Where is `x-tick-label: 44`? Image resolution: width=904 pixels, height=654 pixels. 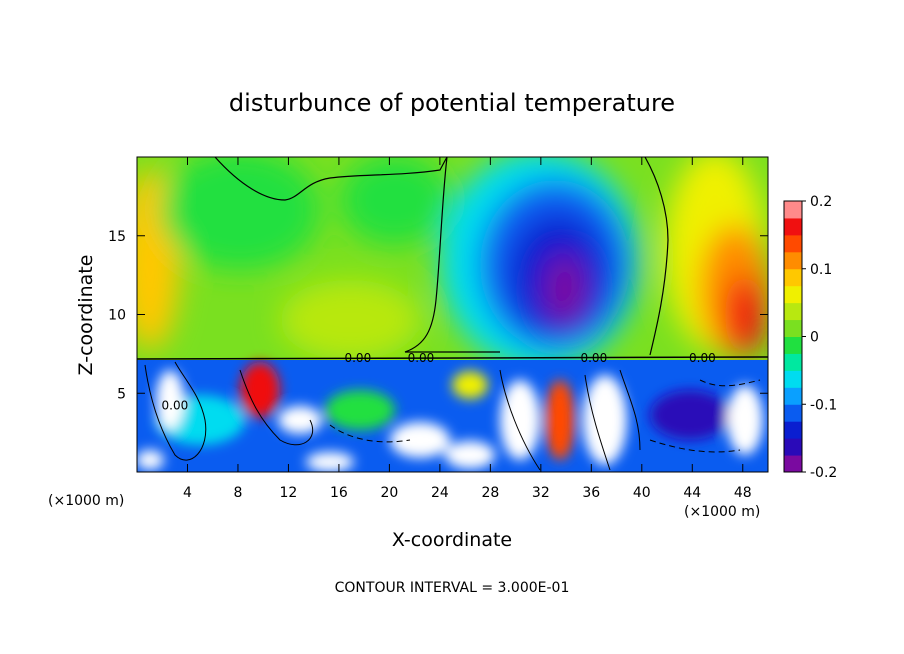 x-tick-label: 44 is located at coordinates (692, 493).